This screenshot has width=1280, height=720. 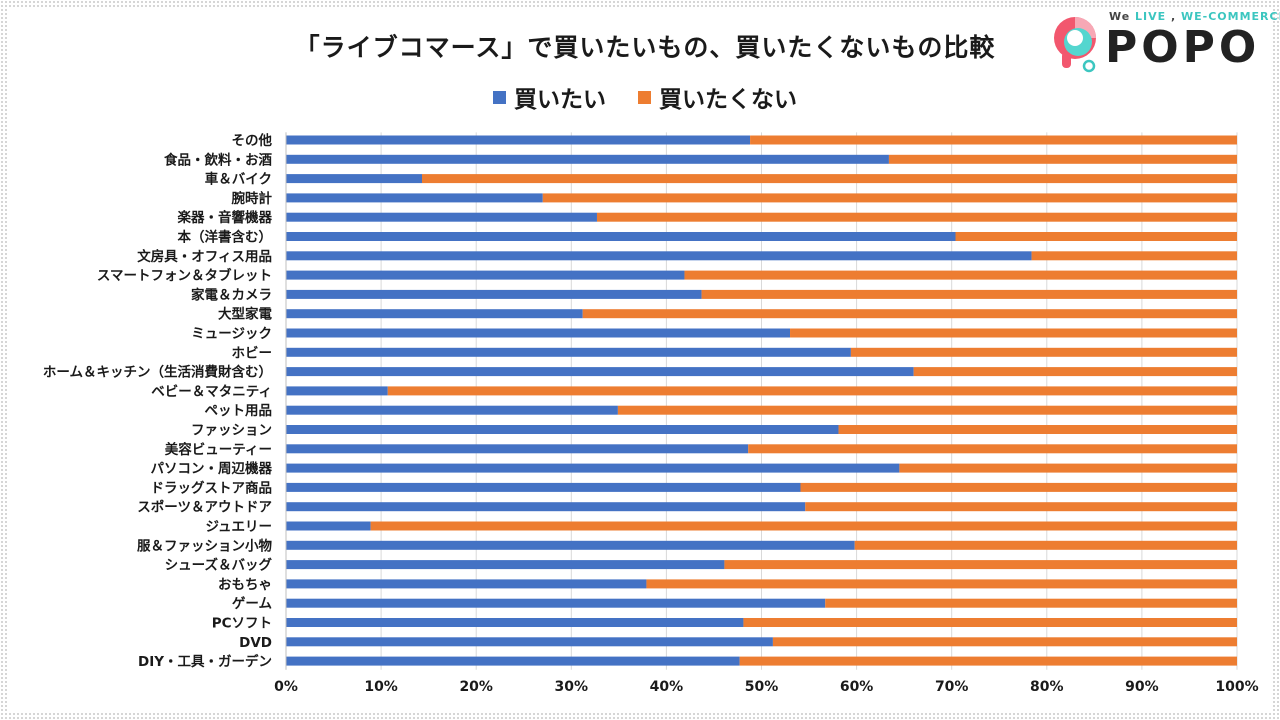 What do you see at coordinates (286, 687) in the screenshot?
I see `x-tick-label: 0%` at bounding box center [286, 687].